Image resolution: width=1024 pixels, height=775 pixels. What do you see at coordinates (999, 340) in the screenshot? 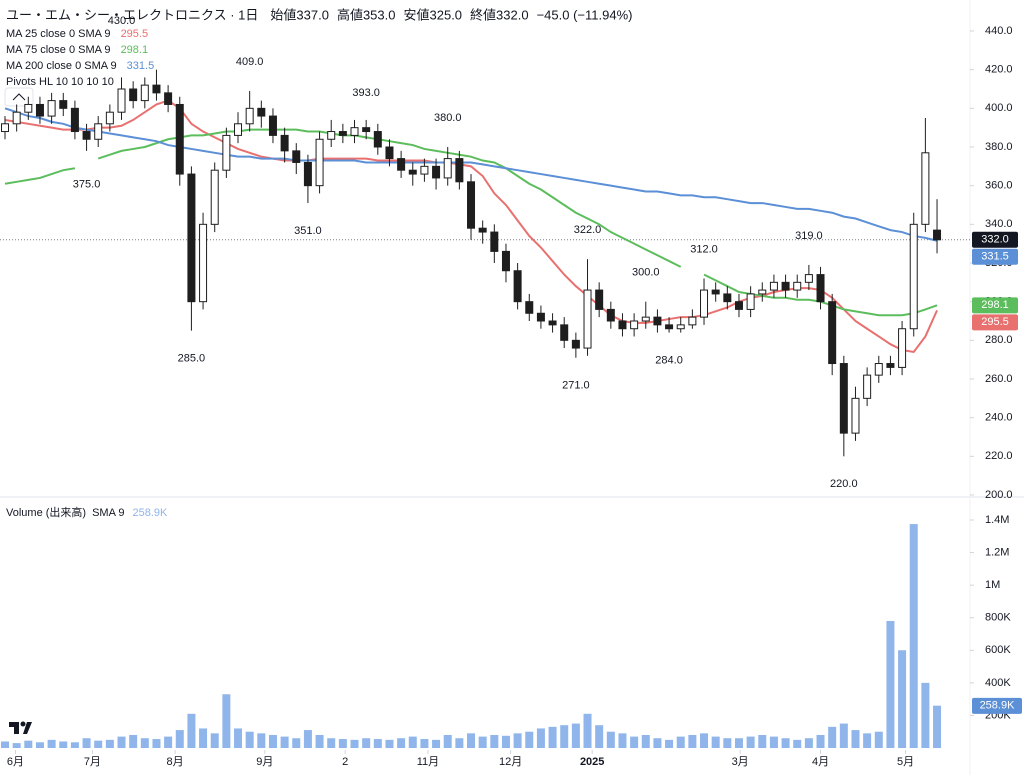
I see `y-tick-label: 280.0` at bounding box center [999, 340].